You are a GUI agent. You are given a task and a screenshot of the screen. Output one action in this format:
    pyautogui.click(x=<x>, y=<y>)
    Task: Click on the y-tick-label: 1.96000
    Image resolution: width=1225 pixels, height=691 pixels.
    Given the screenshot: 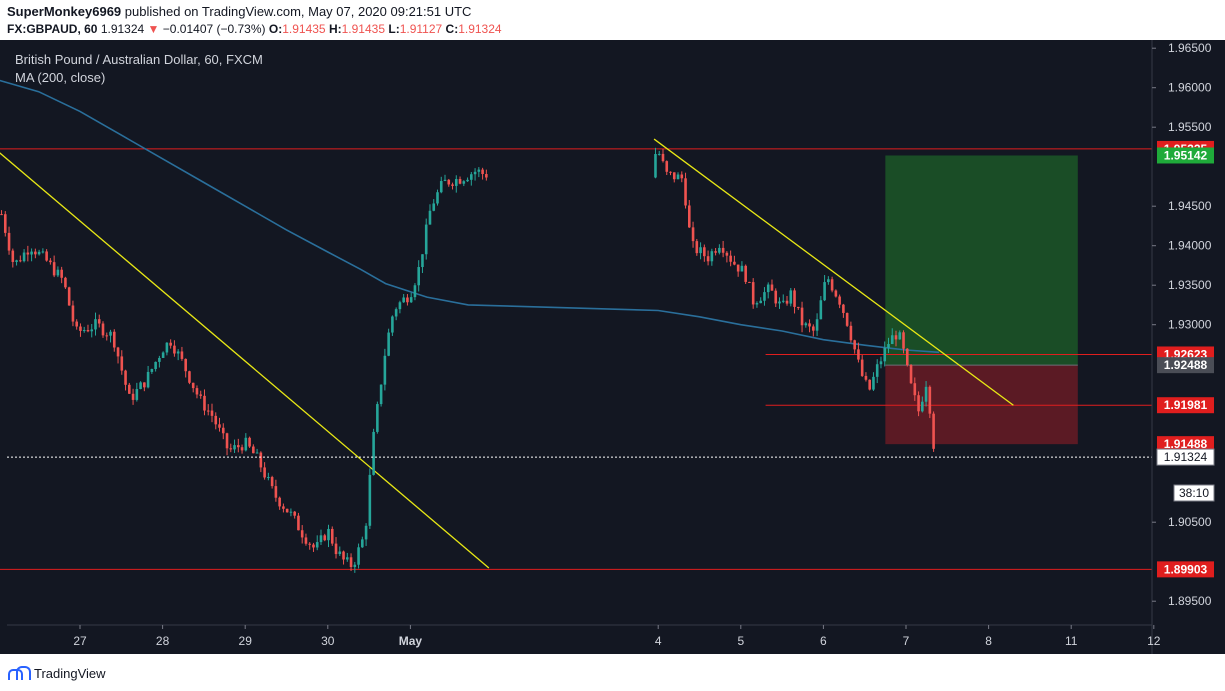 What is the action you would take?
    pyautogui.click(x=1190, y=88)
    